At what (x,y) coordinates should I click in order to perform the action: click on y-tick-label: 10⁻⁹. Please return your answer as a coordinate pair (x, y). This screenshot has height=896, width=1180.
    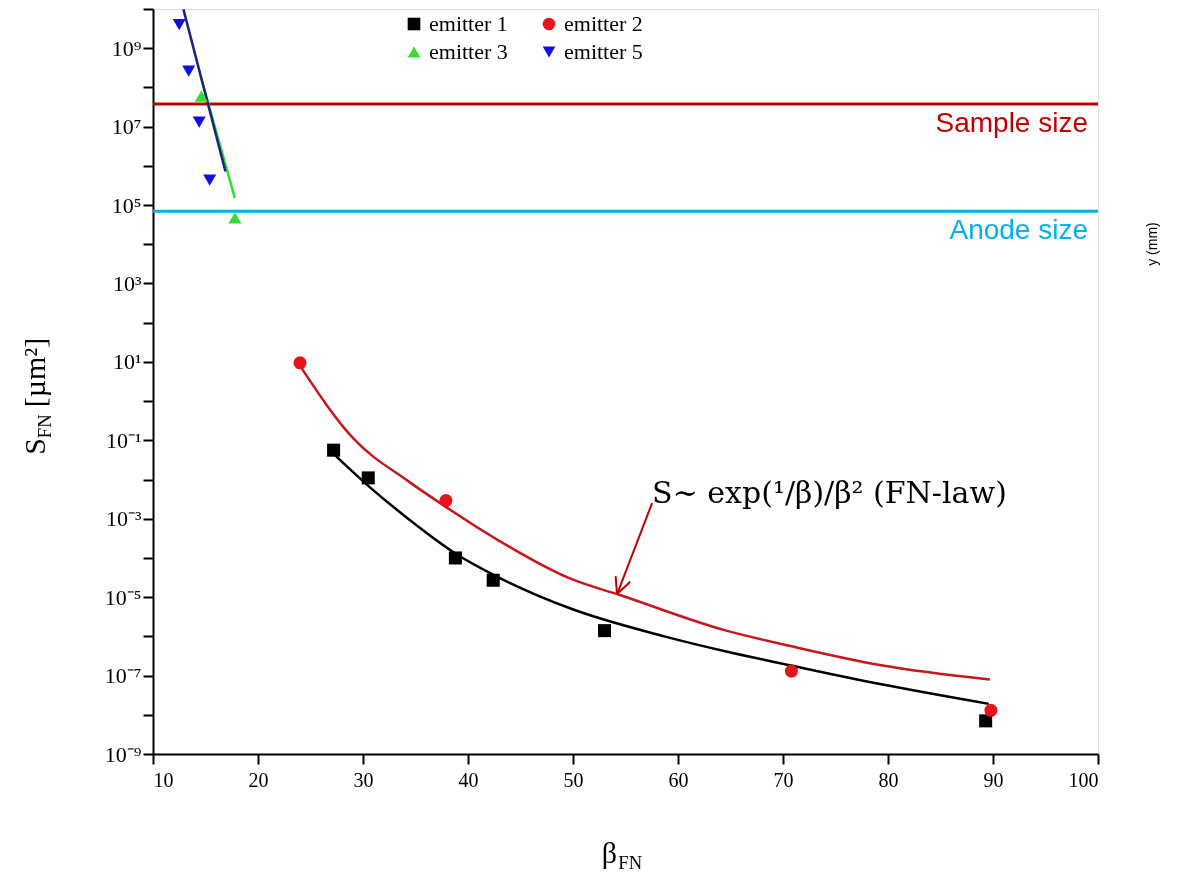
    Looking at the image, I should click on (123, 754).